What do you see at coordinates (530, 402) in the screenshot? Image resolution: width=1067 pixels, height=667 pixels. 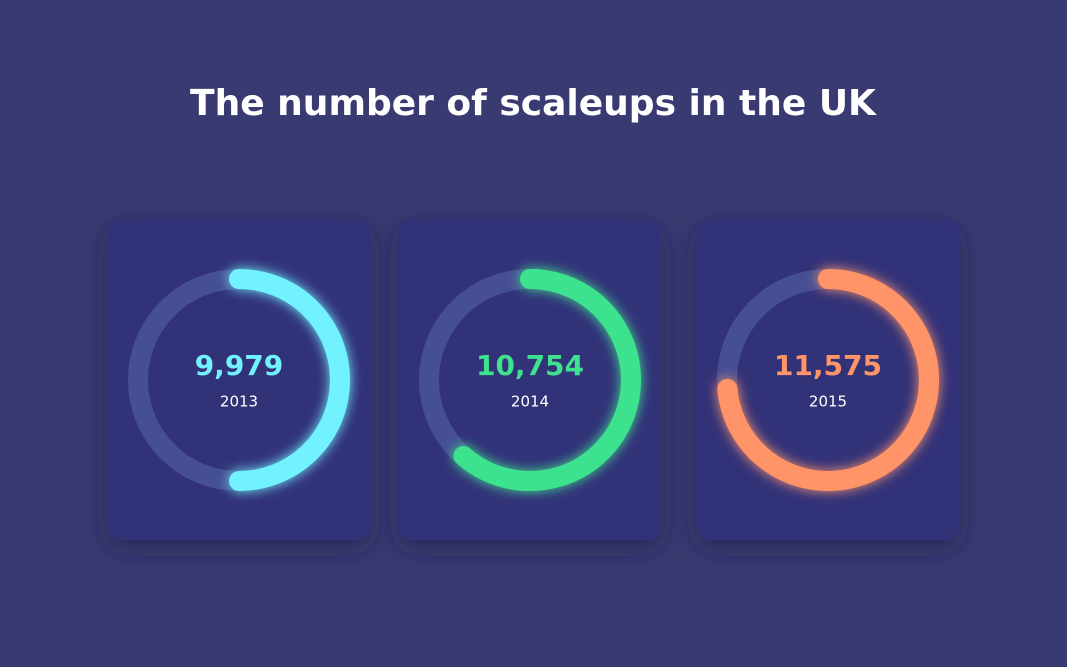 I see `category-label: 2014` at bounding box center [530, 402].